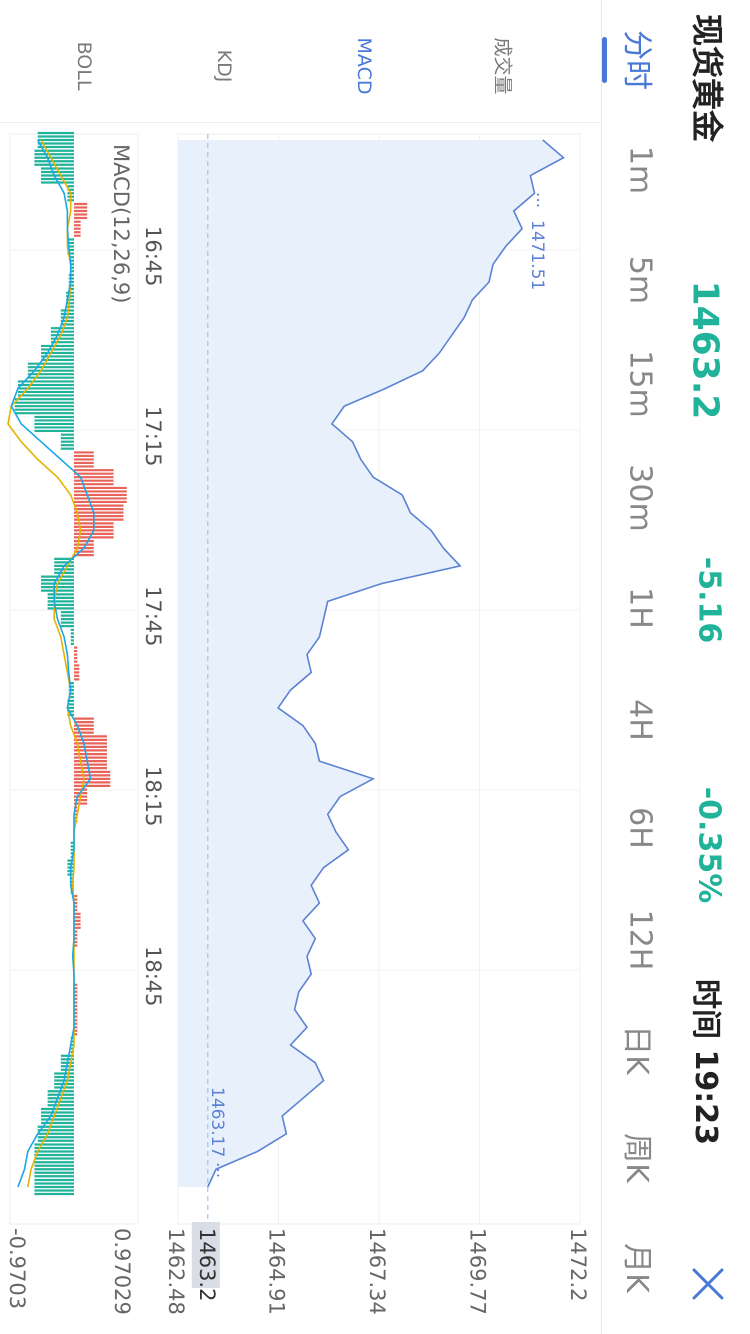  Describe the element at coordinates (207, 1264) in the screenshot. I see `current-price-tag-label: 1463.2` at that location.